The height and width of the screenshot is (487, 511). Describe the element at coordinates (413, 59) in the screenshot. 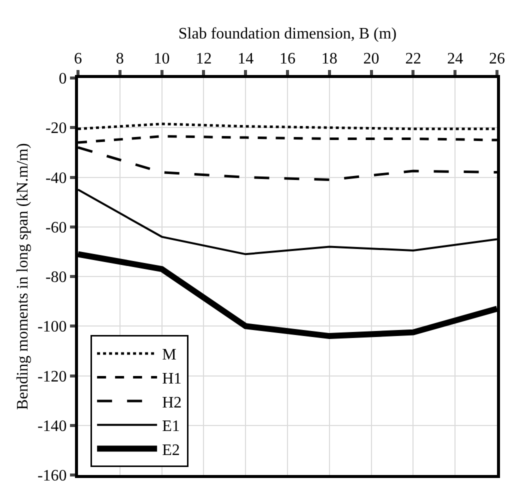

I see `x-tick-label: 22` at that location.